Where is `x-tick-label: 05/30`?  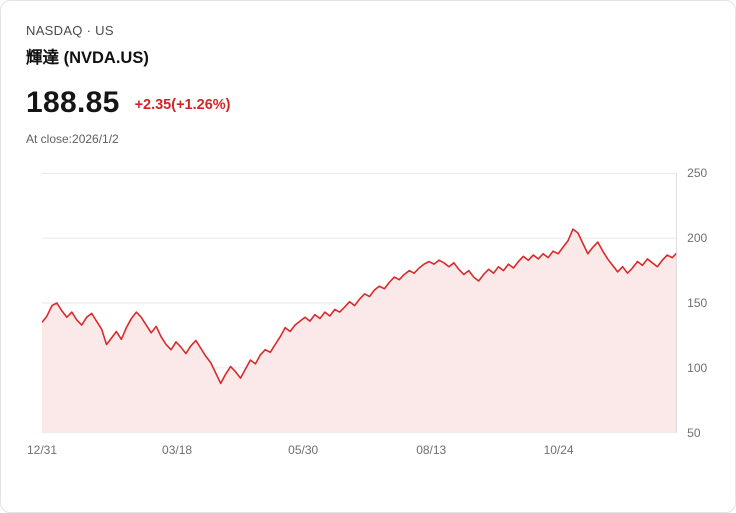 x-tick-label: 05/30 is located at coordinates (303, 450).